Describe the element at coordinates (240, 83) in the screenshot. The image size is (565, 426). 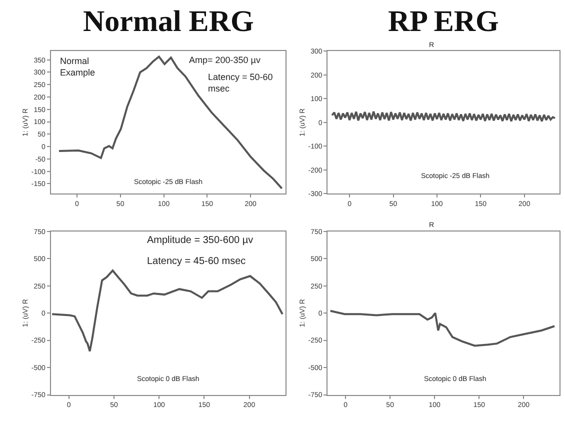
I see `annotation: Latency = 50-60 msec` at that location.